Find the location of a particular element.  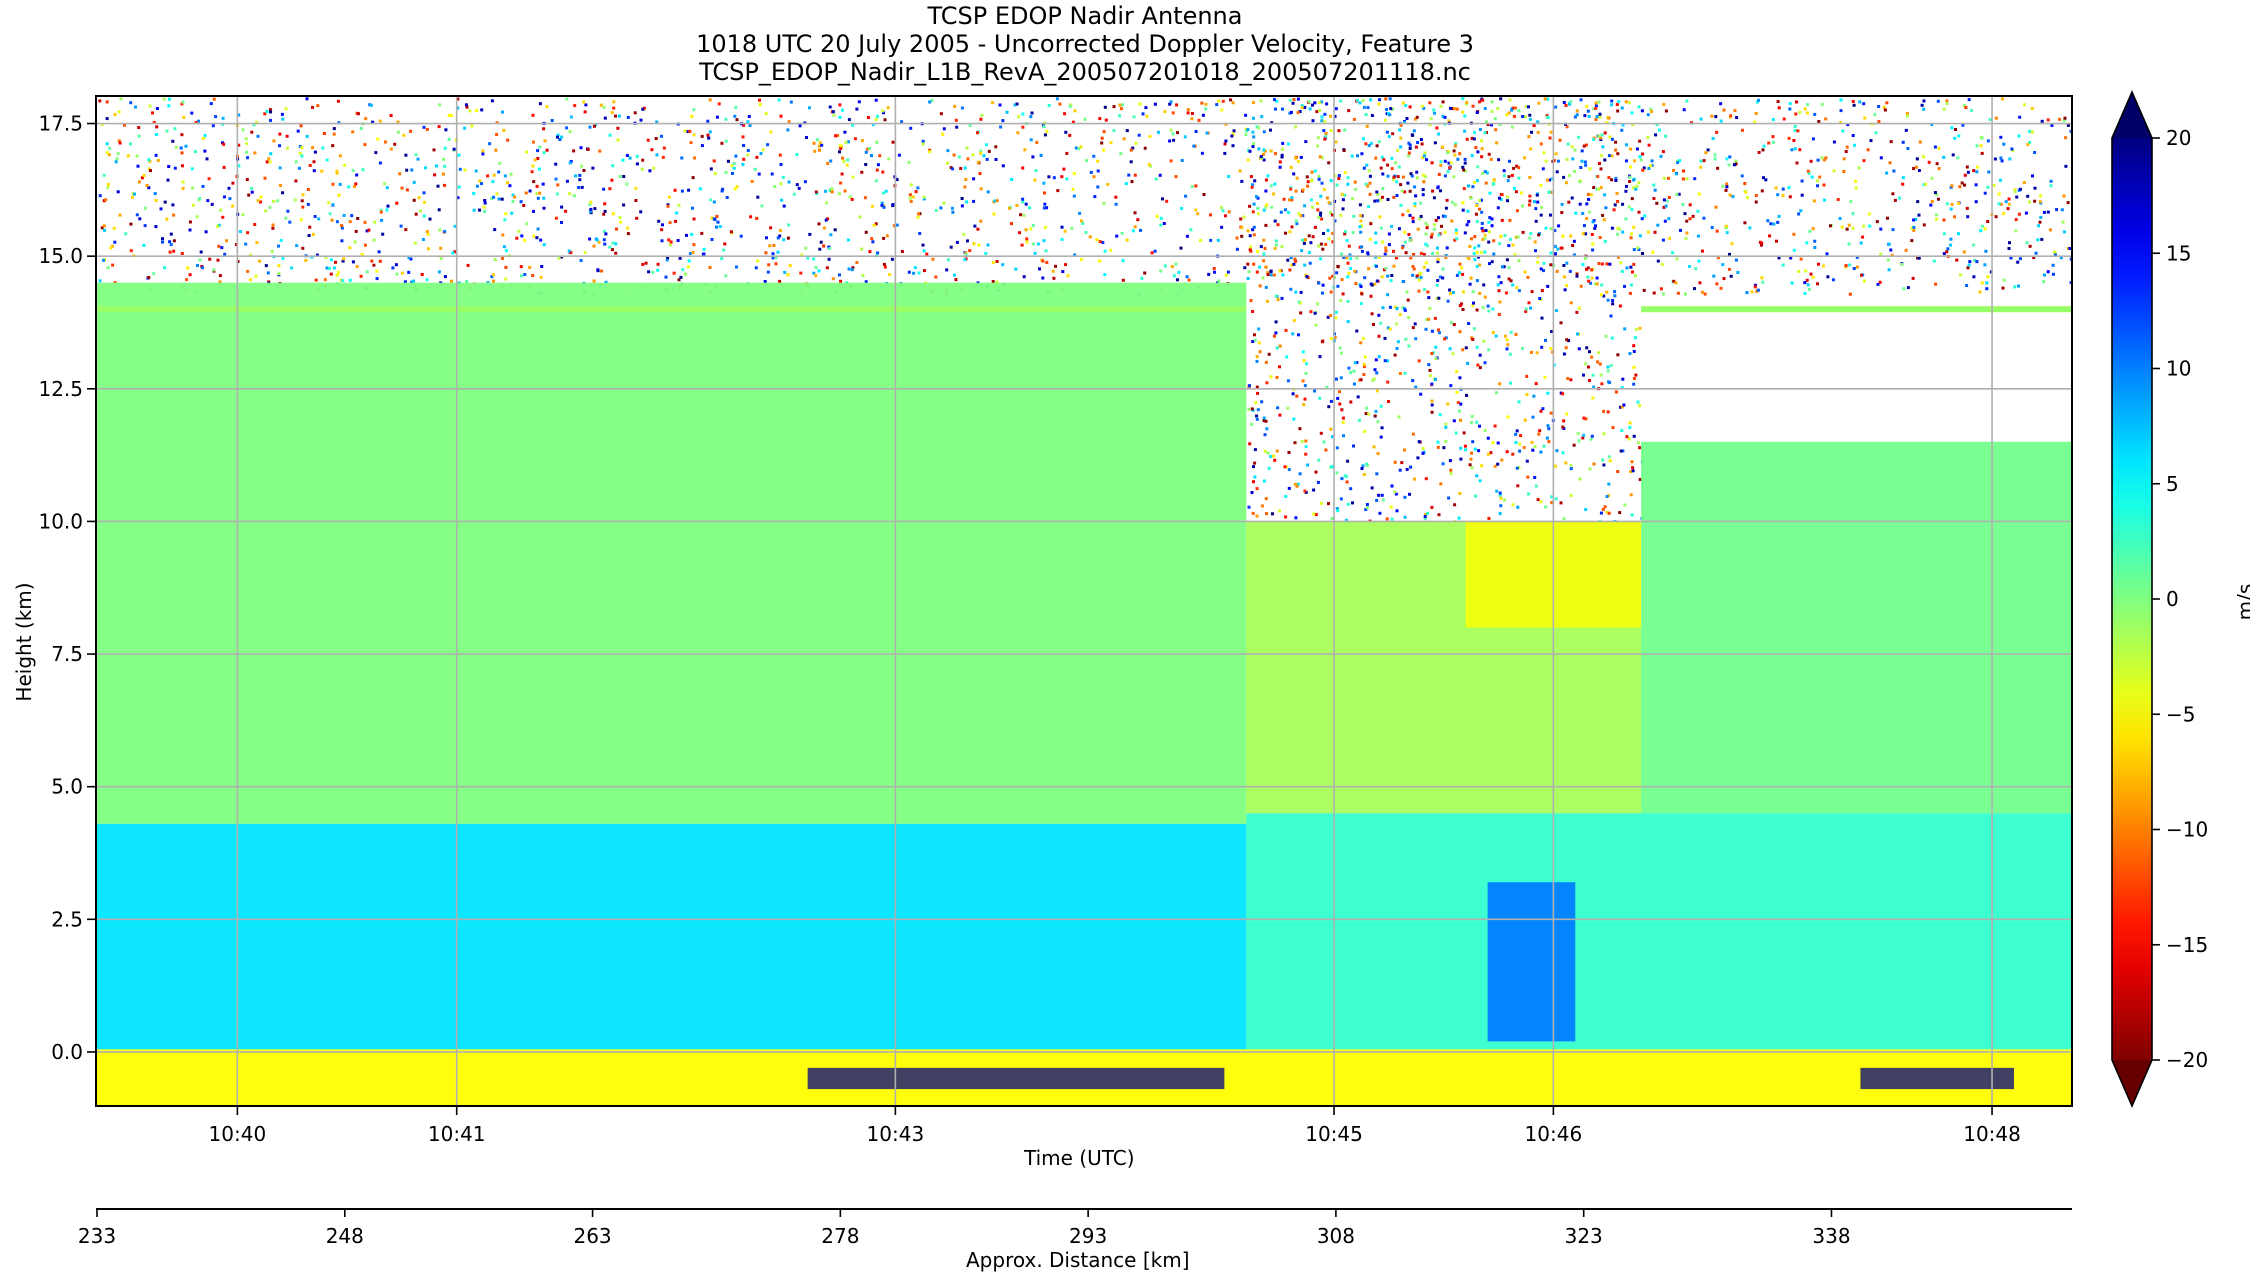

distance-tick-label: 308 is located at coordinates (1336, 1236).